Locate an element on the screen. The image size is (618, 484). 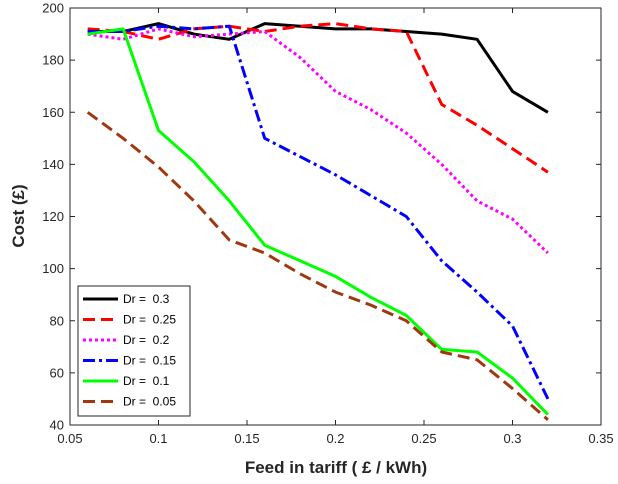
x-tick-label: 0.35 is located at coordinates (600, 438).